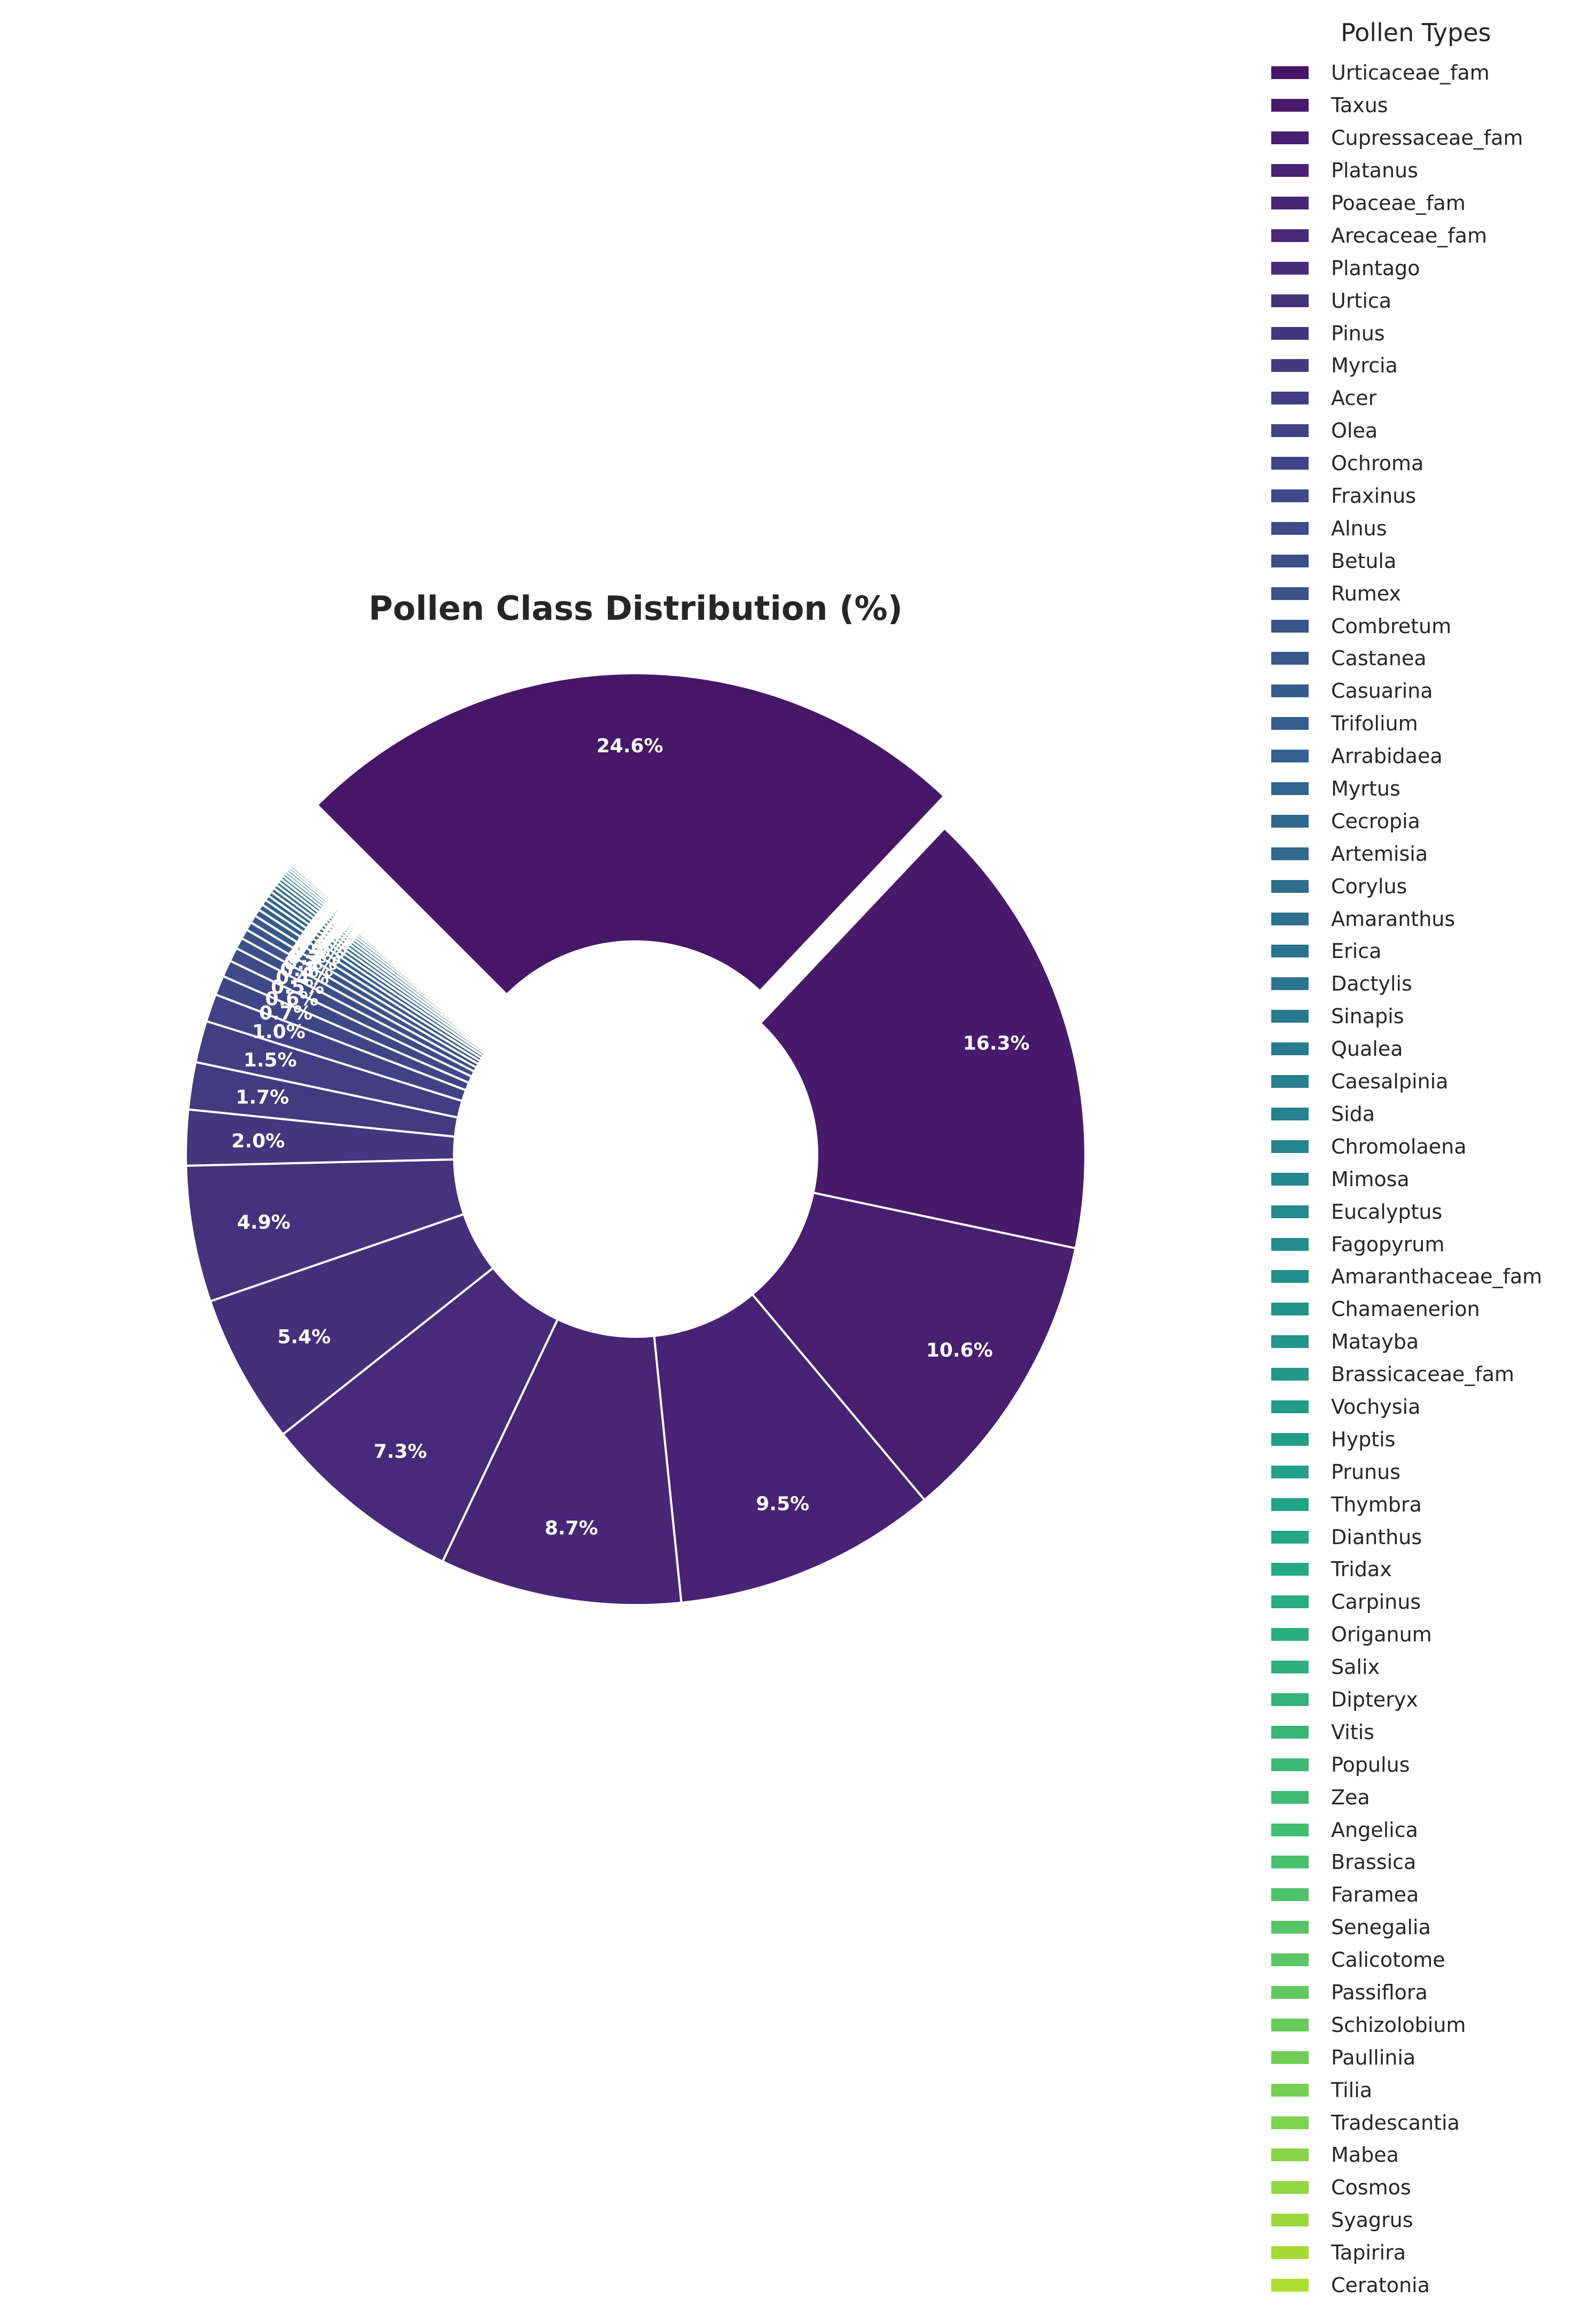 The width and height of the screenshot is (1596, 2321). I want to click on legend-label: Combretum, so click(1391, 626).